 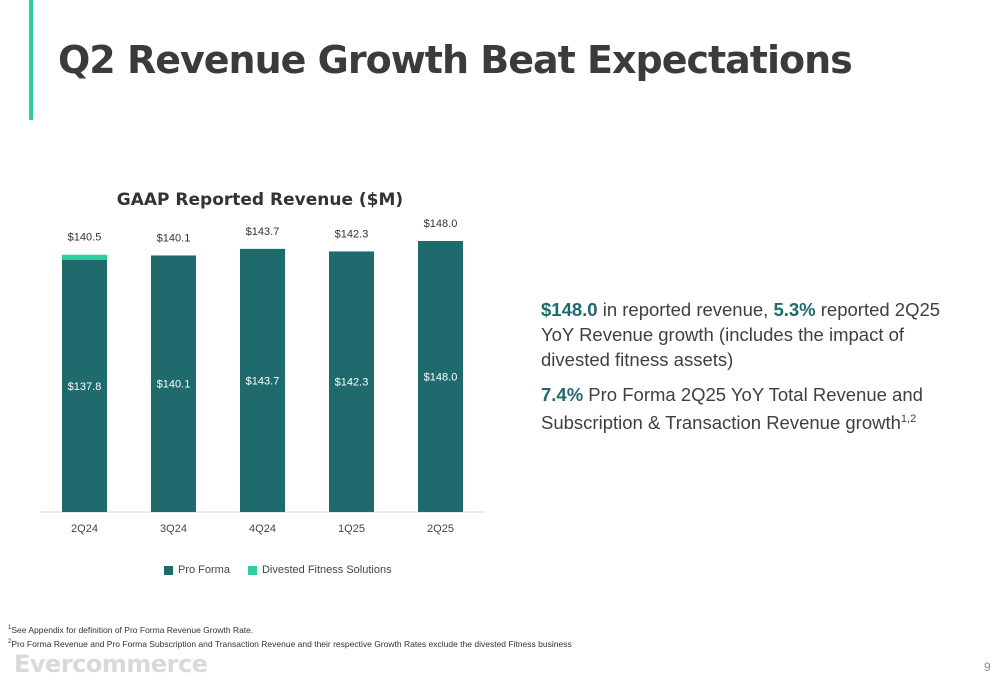 I want to click on pro-forma-data-label: $143.7, so click(x=263, y=381).